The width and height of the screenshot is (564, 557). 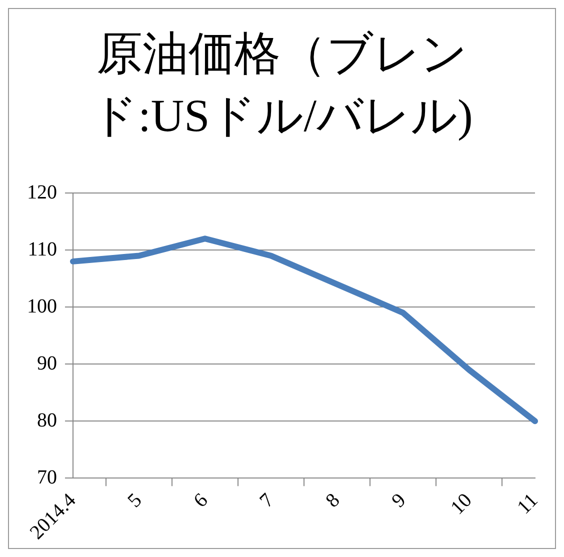 What do you see at coordinates (399, 500) in the screenshot?
I see `x-tick-label: 9` at bounding box center [399, 500].